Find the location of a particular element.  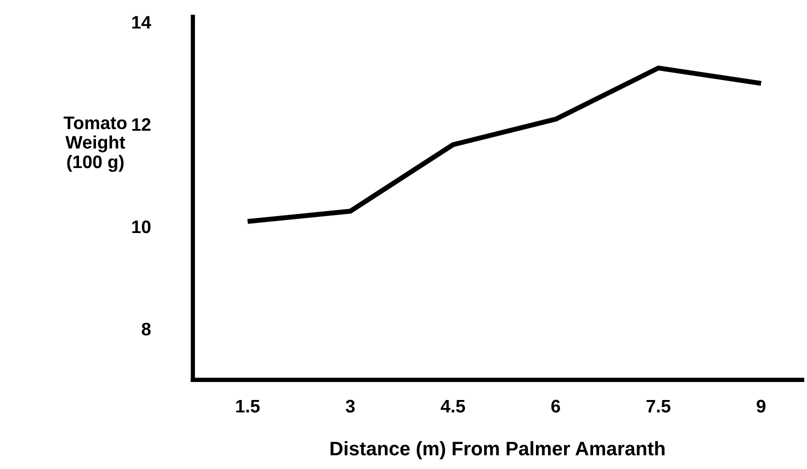

x-axis-title: Distance (m) From Palmer Amaranth is located at coordinates (497, 450).